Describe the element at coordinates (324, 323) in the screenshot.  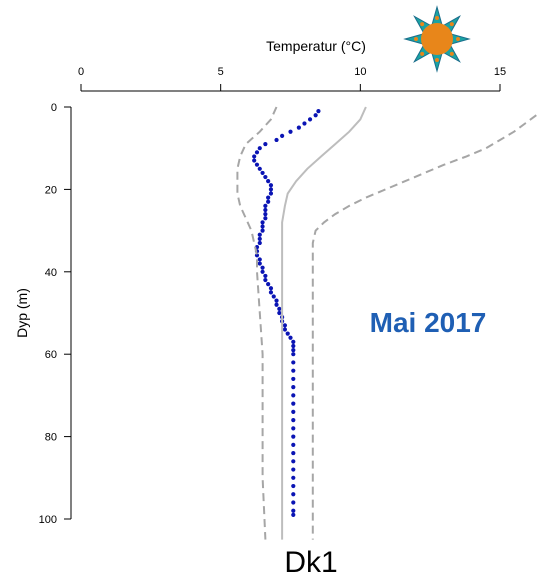
I see `mean-profile-line` at that location.